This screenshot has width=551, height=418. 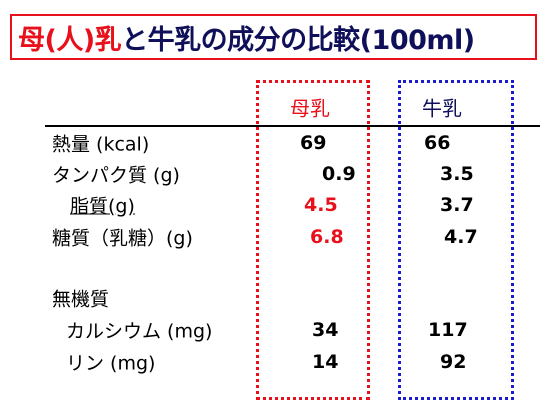 What do you see at coordinates (325, 330) in the screenshot?
I see `breast-milk-value: 34` at bounding box center [325, 330].